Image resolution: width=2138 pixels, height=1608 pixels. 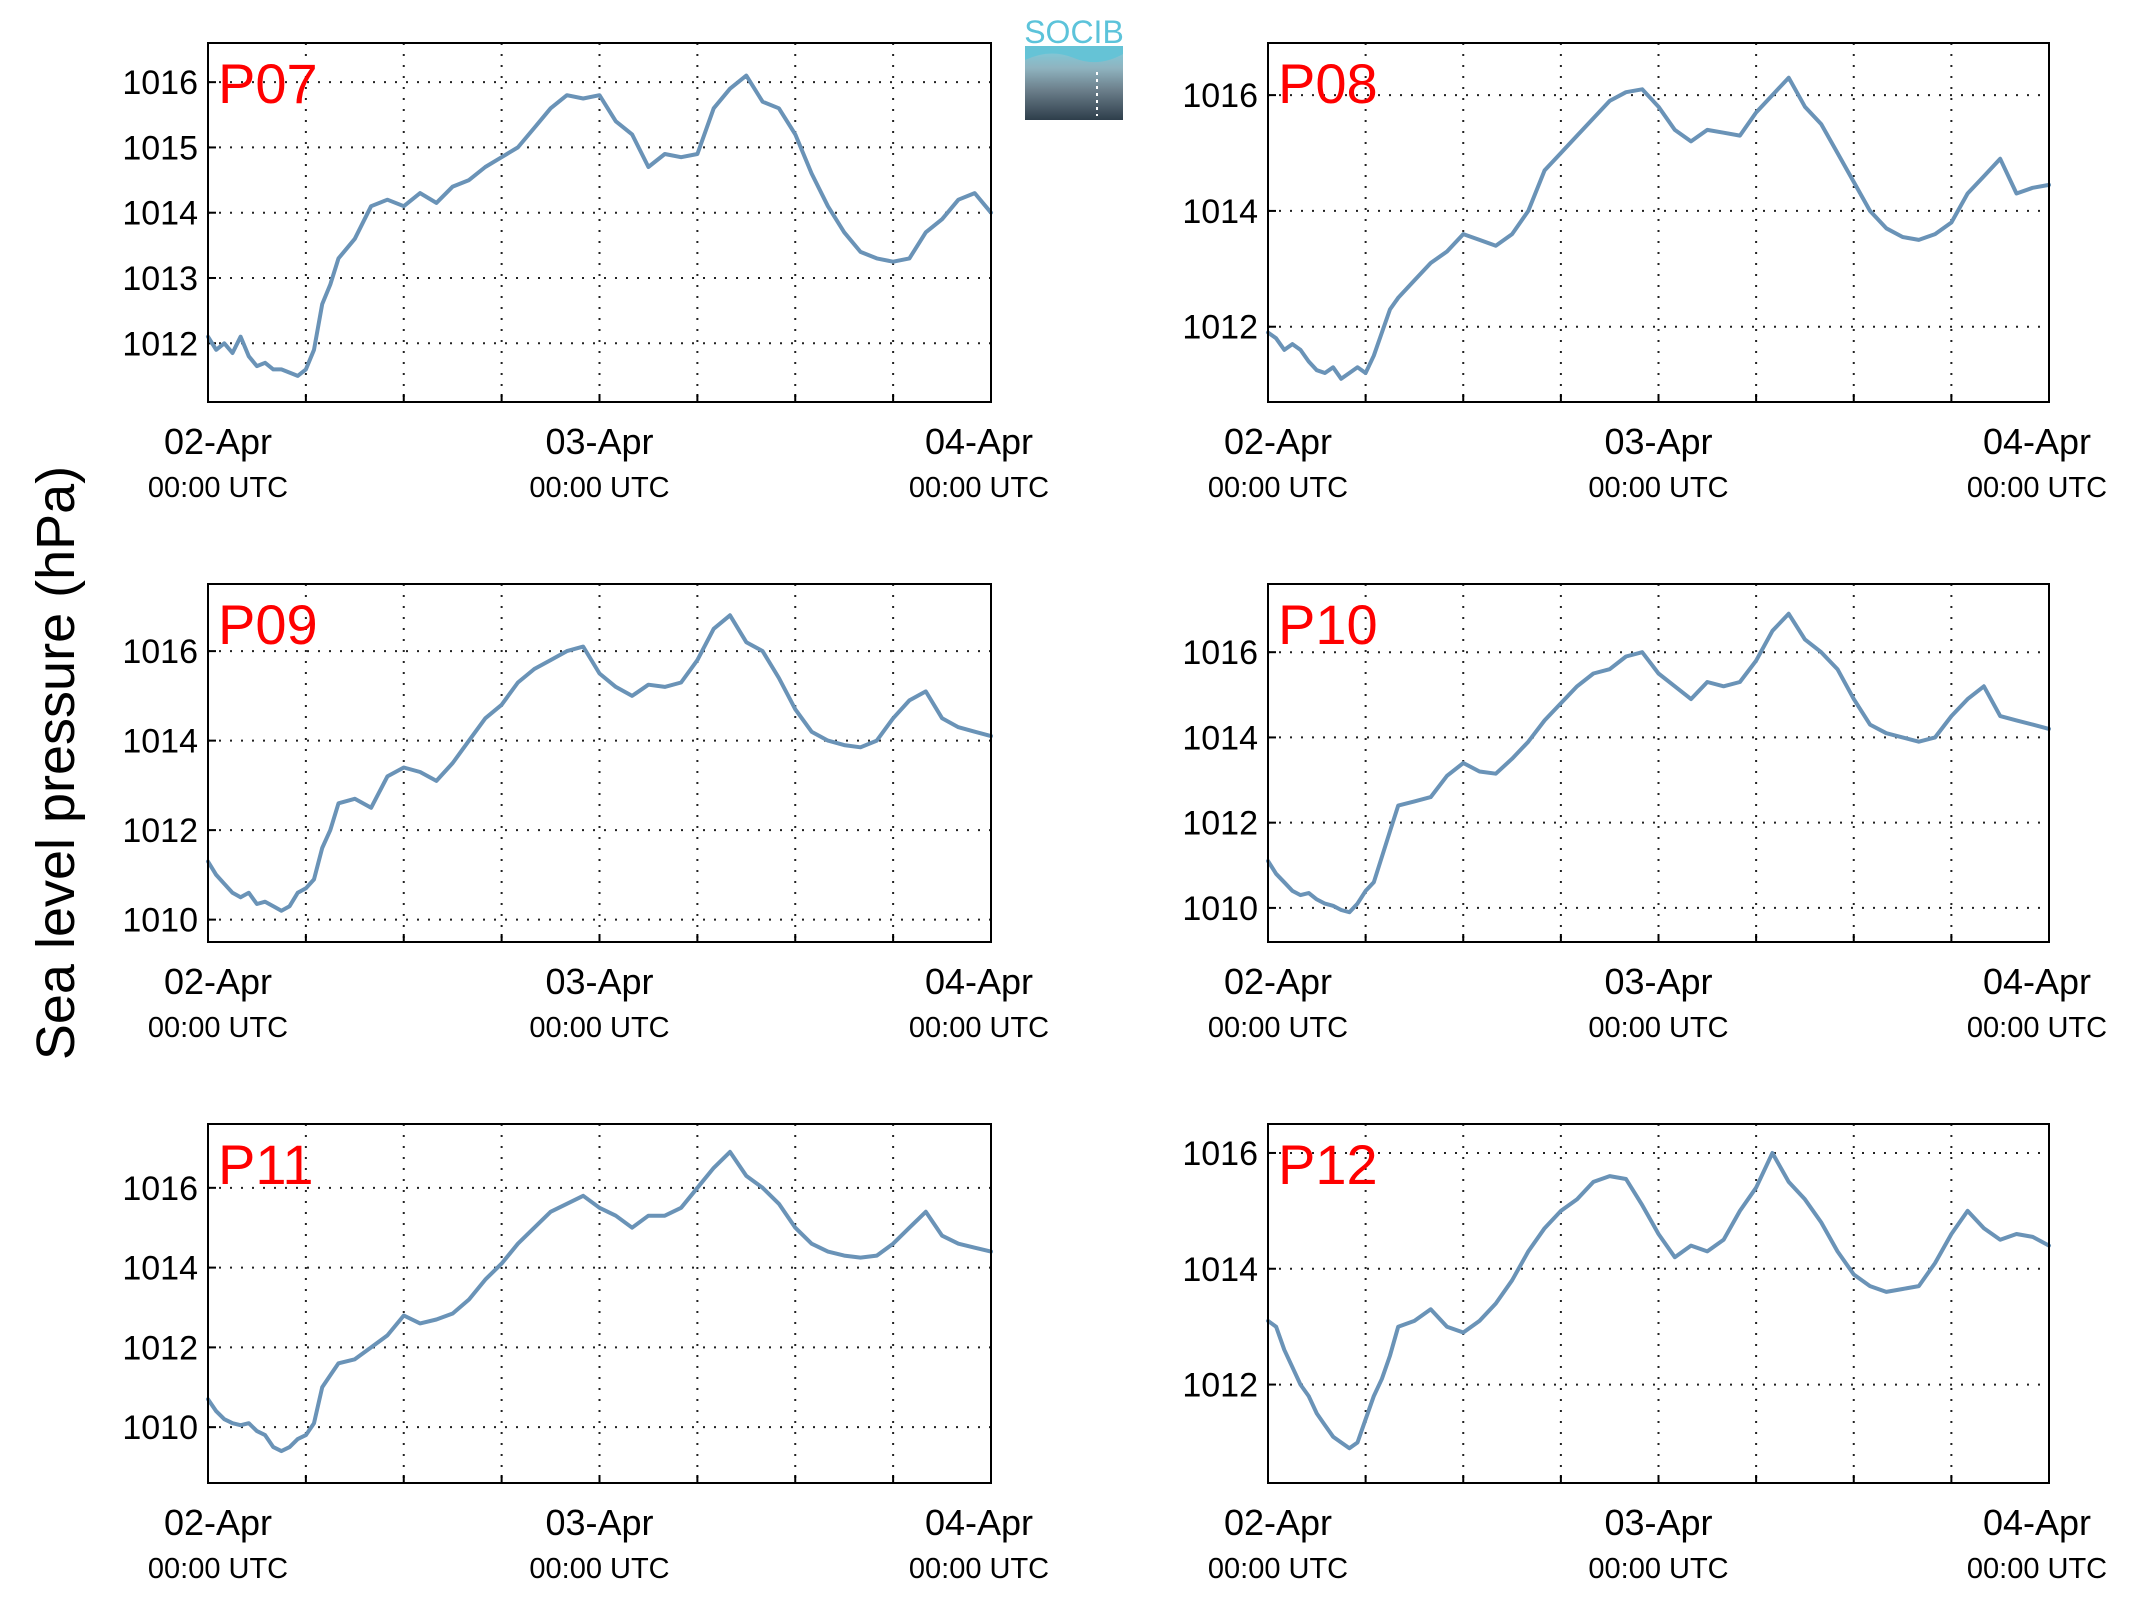 What do you see at coordinates (1328, 83) in the screenshot?
I see `panel-title: P08` at bounding box center [1328, 83].